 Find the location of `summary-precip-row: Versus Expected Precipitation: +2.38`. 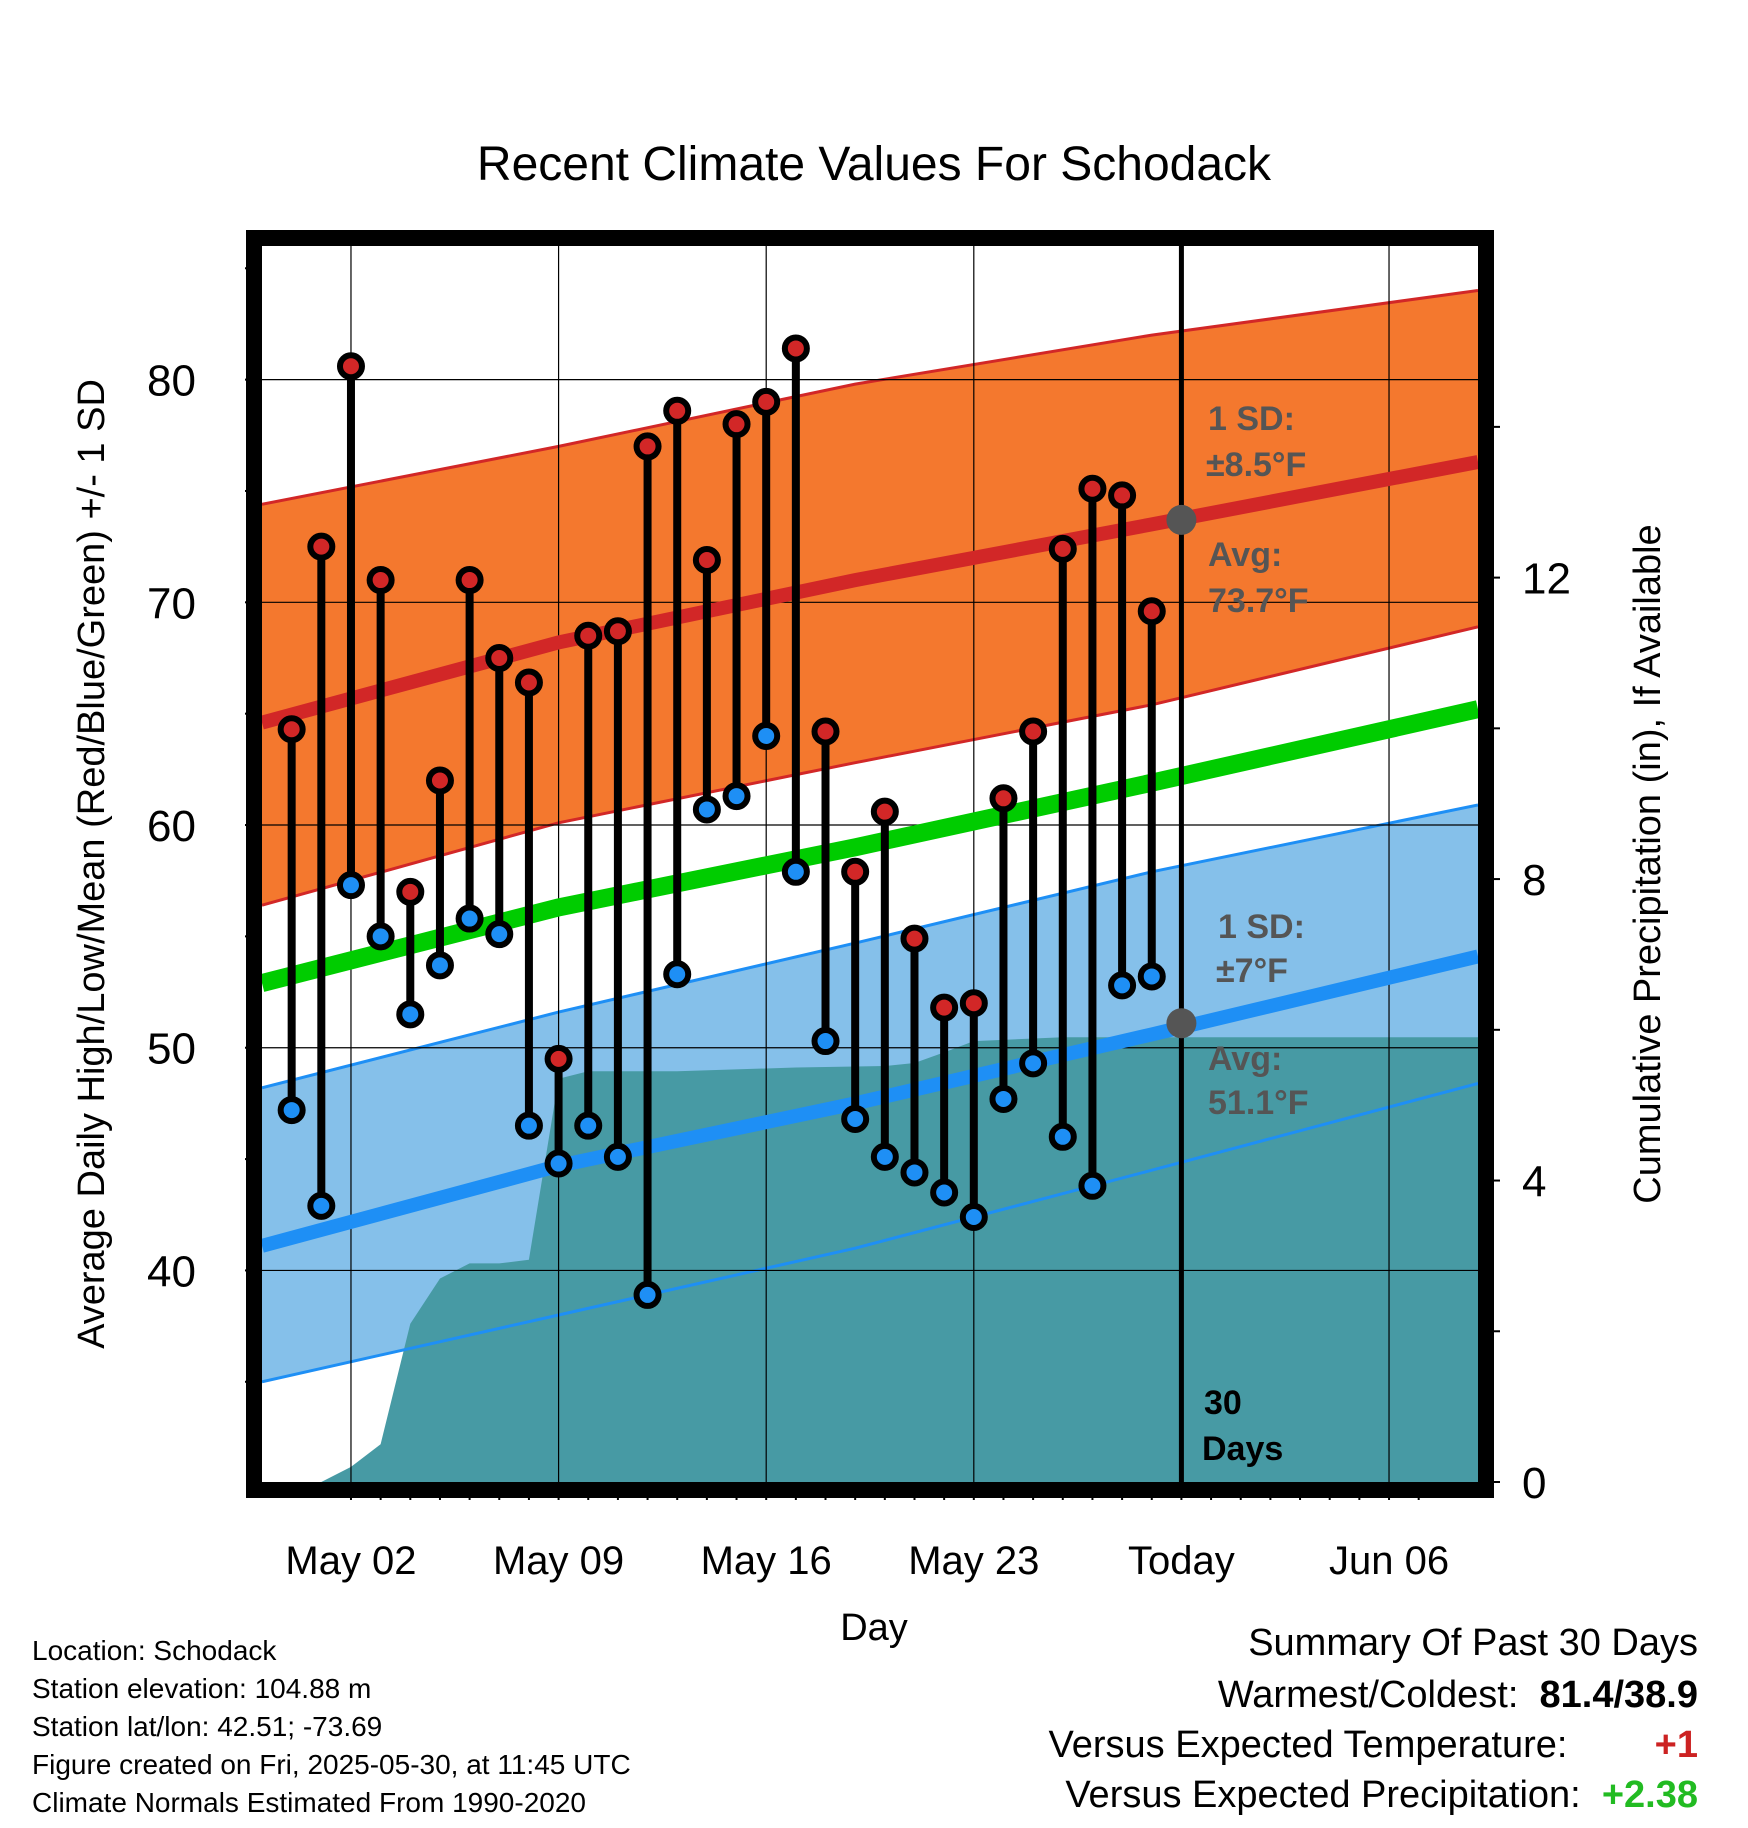

summary-precip-row: Versus Expected Precipitation: +2.38 is located at coordinates (1381, 1795).